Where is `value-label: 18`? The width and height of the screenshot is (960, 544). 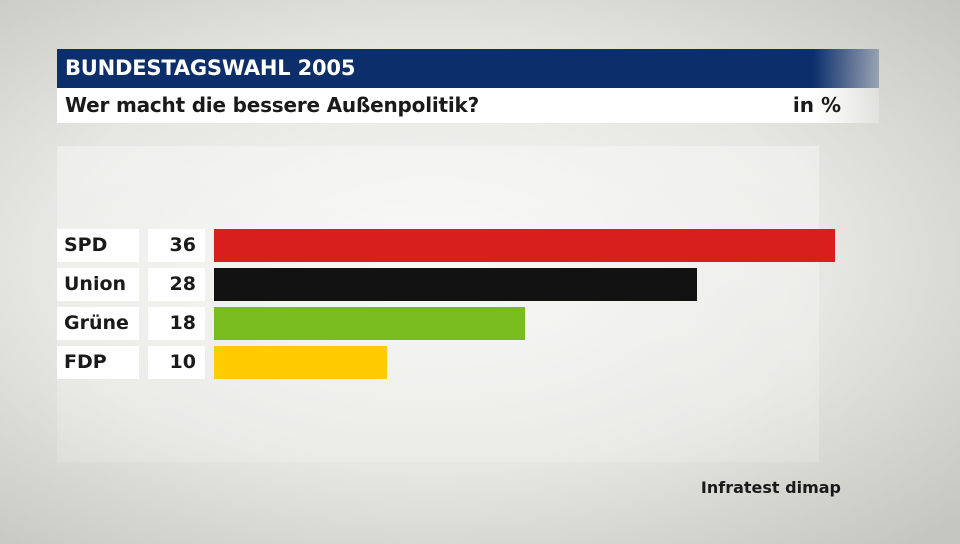 value-label: 18 is located at coordinates (176, 323).